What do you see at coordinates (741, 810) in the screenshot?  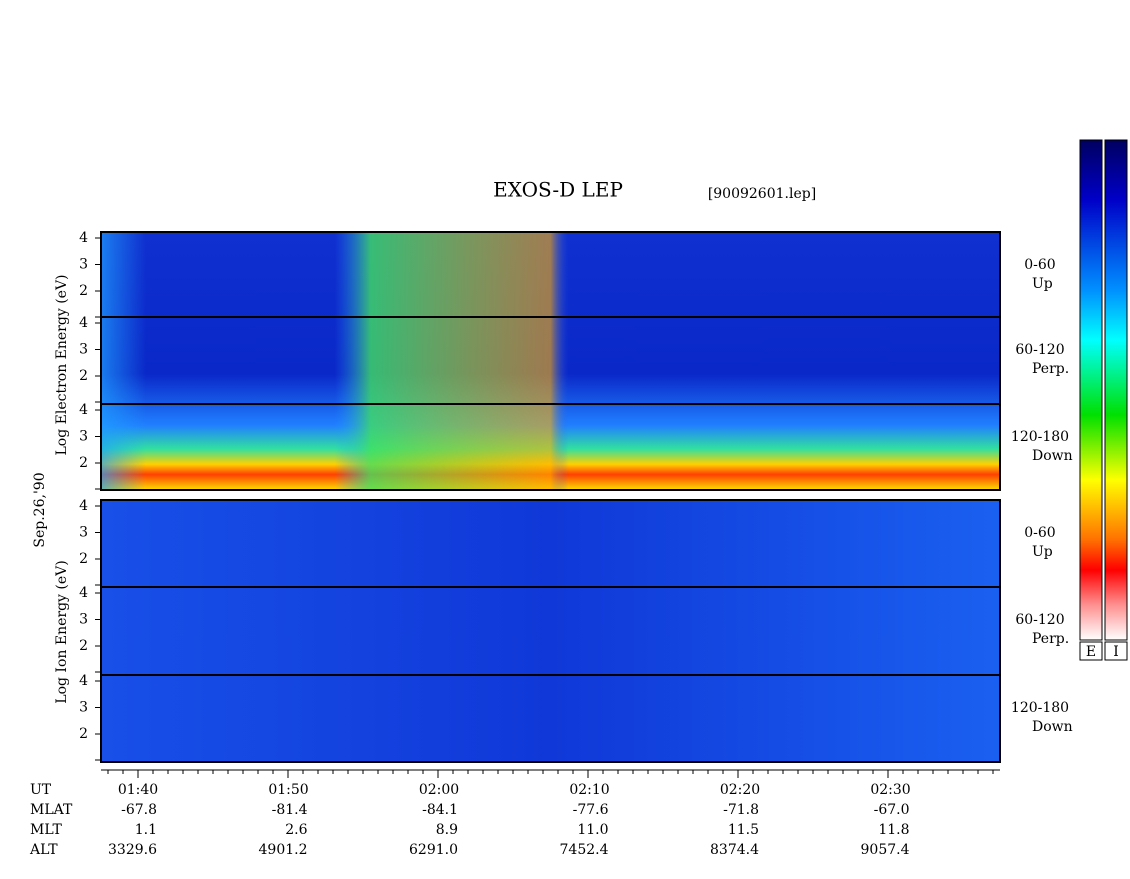 I see `table-value: -71.8` at bounding box center [741, 810].